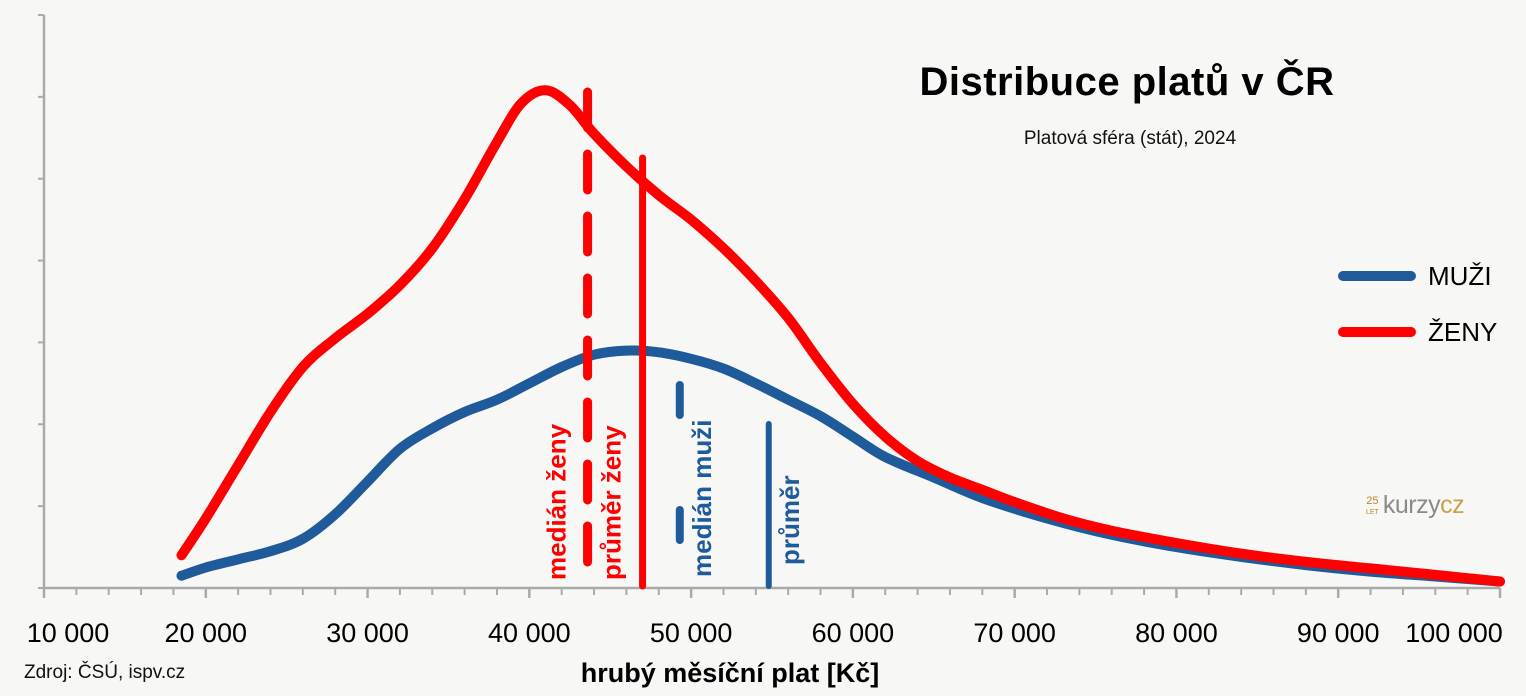 Image resolution: width=1526 pixels, height=696 pixels. What do you see at coordinates (1377, 332) in the screenshot?
I see `legend-swatch-women` at bounding box center [1377, 332].